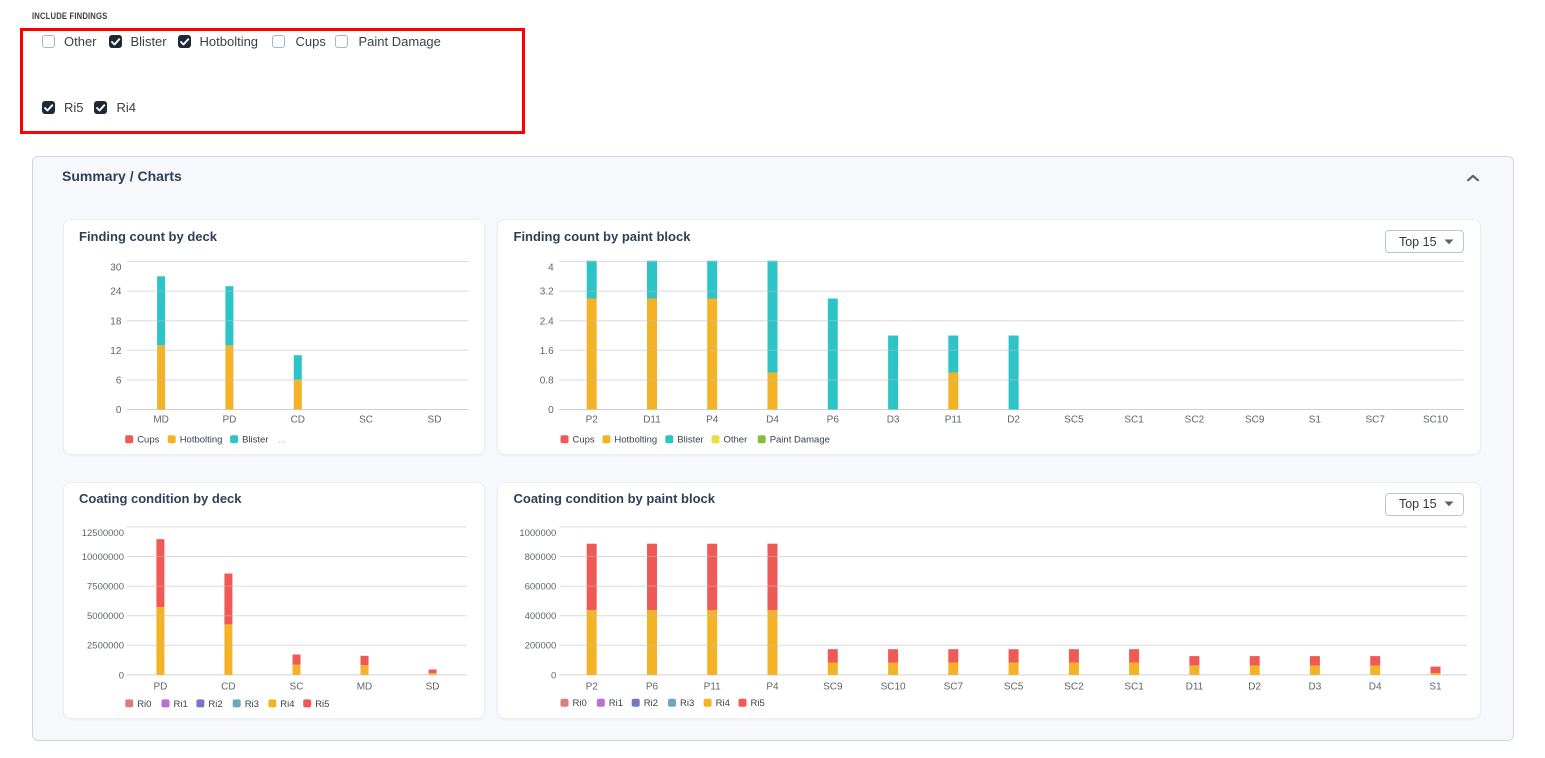 The image size is (1545, 758). I want to click on svg-text: 600000, so click(541, 586).